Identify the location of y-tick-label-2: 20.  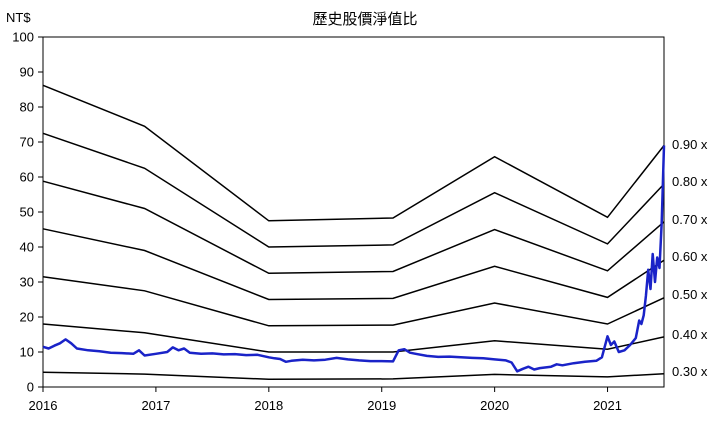
(27, 317).